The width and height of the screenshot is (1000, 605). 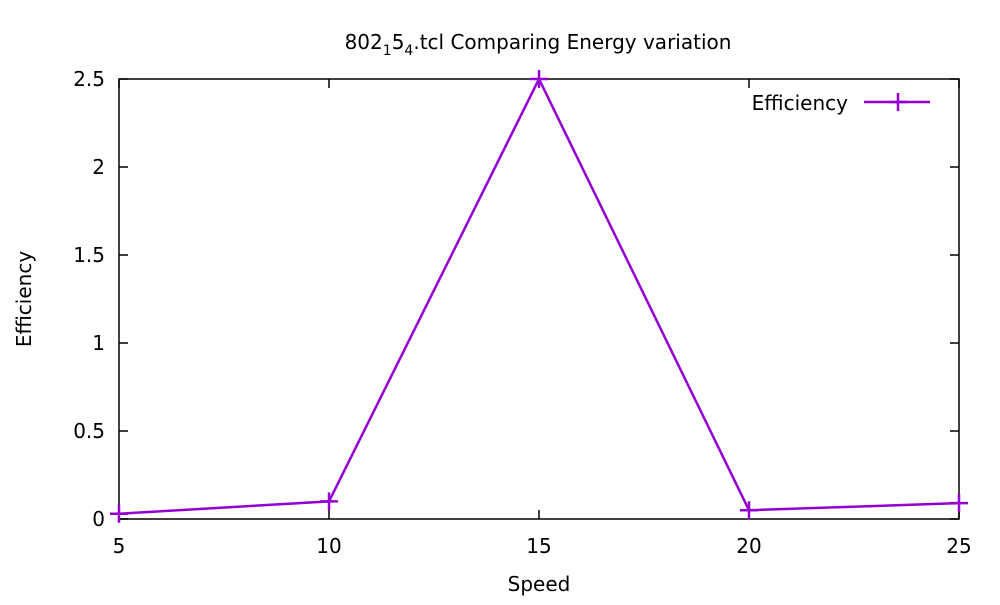 What do you see at coordinates (98, 519) in the screenshot?
I see `y-tick-label: 0` at bounding box center [98, 519].